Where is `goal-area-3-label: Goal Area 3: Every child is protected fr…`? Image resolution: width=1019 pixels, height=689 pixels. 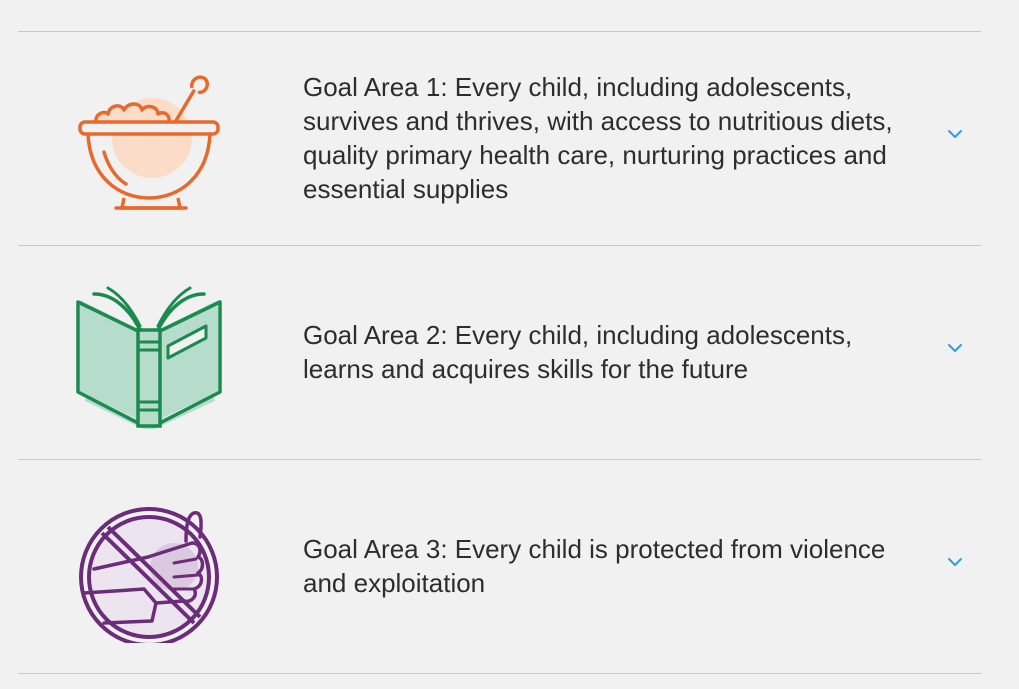 goal-area-3-label: Goal Area 3: Every child is protected fr… is located at coordinates (594, 566).